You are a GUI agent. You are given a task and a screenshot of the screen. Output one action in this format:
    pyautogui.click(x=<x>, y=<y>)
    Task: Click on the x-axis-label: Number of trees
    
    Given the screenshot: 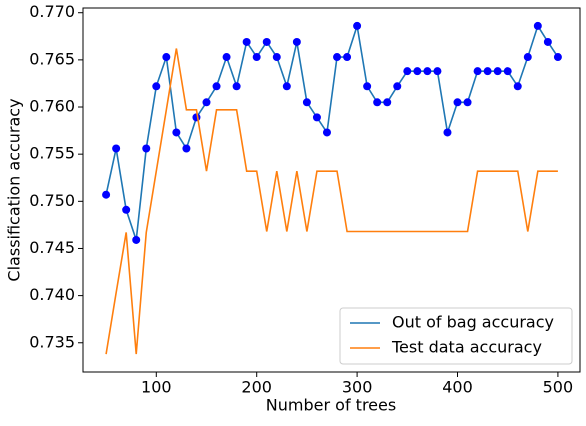 What is the action you would take?
    pyautogui.click(x=331, y=405)
    